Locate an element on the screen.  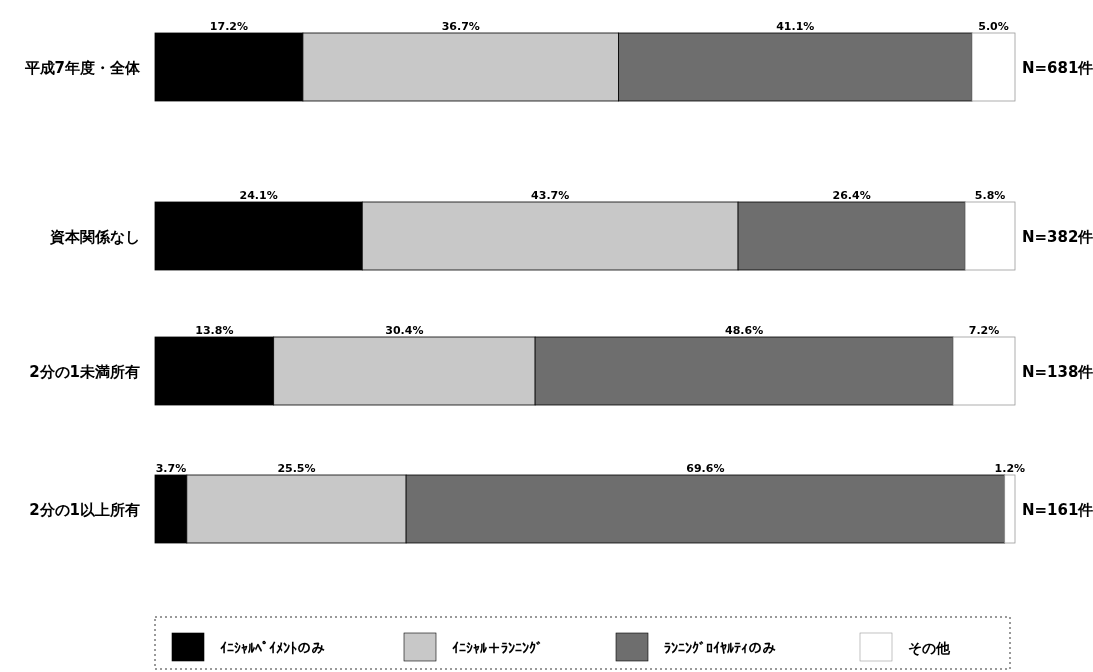
y-tick-label: 2分の1未満所有 is located at coordinates (84, 372).